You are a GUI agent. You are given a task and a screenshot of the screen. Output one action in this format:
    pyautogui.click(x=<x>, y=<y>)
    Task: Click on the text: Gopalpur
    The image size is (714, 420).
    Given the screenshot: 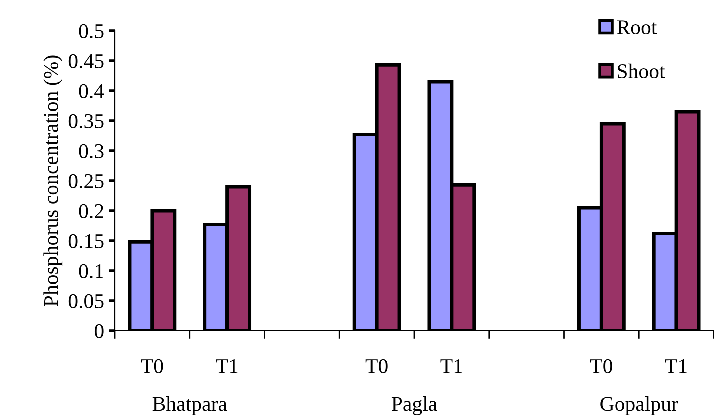 What is the action you would take?
    pyautogui.click(x=639, y=406)
    